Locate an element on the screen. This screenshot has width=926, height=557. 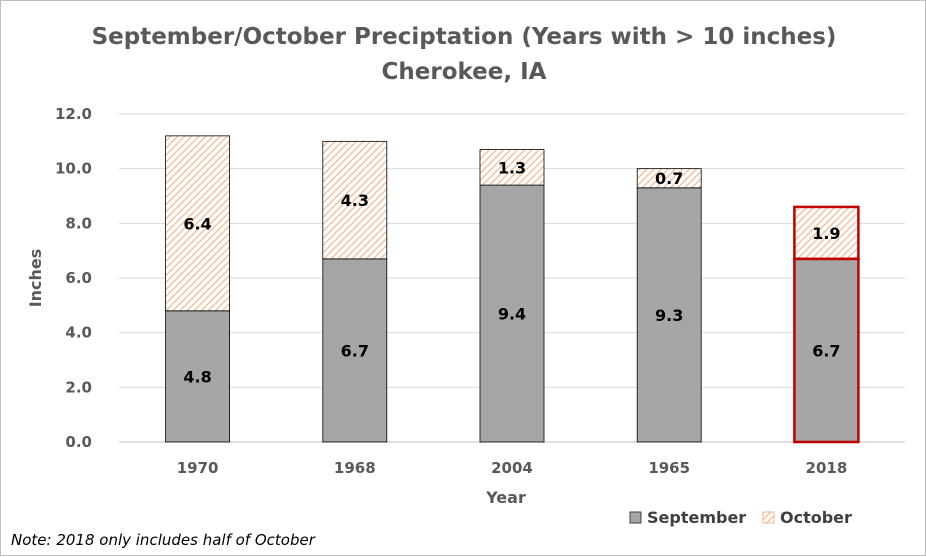
data-label-october: 1.3 is located at coordinates (512, 167).